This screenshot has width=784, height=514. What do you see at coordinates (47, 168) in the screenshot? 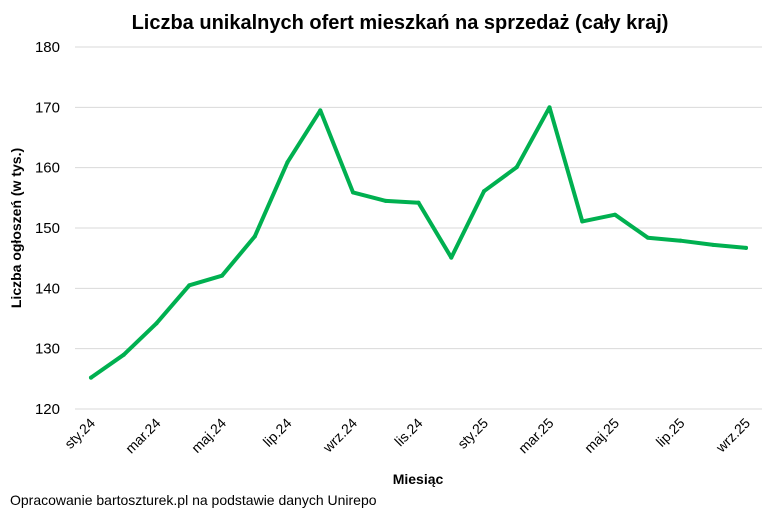
I see `y-tick-label: 160` at bounding box center [47, 168].